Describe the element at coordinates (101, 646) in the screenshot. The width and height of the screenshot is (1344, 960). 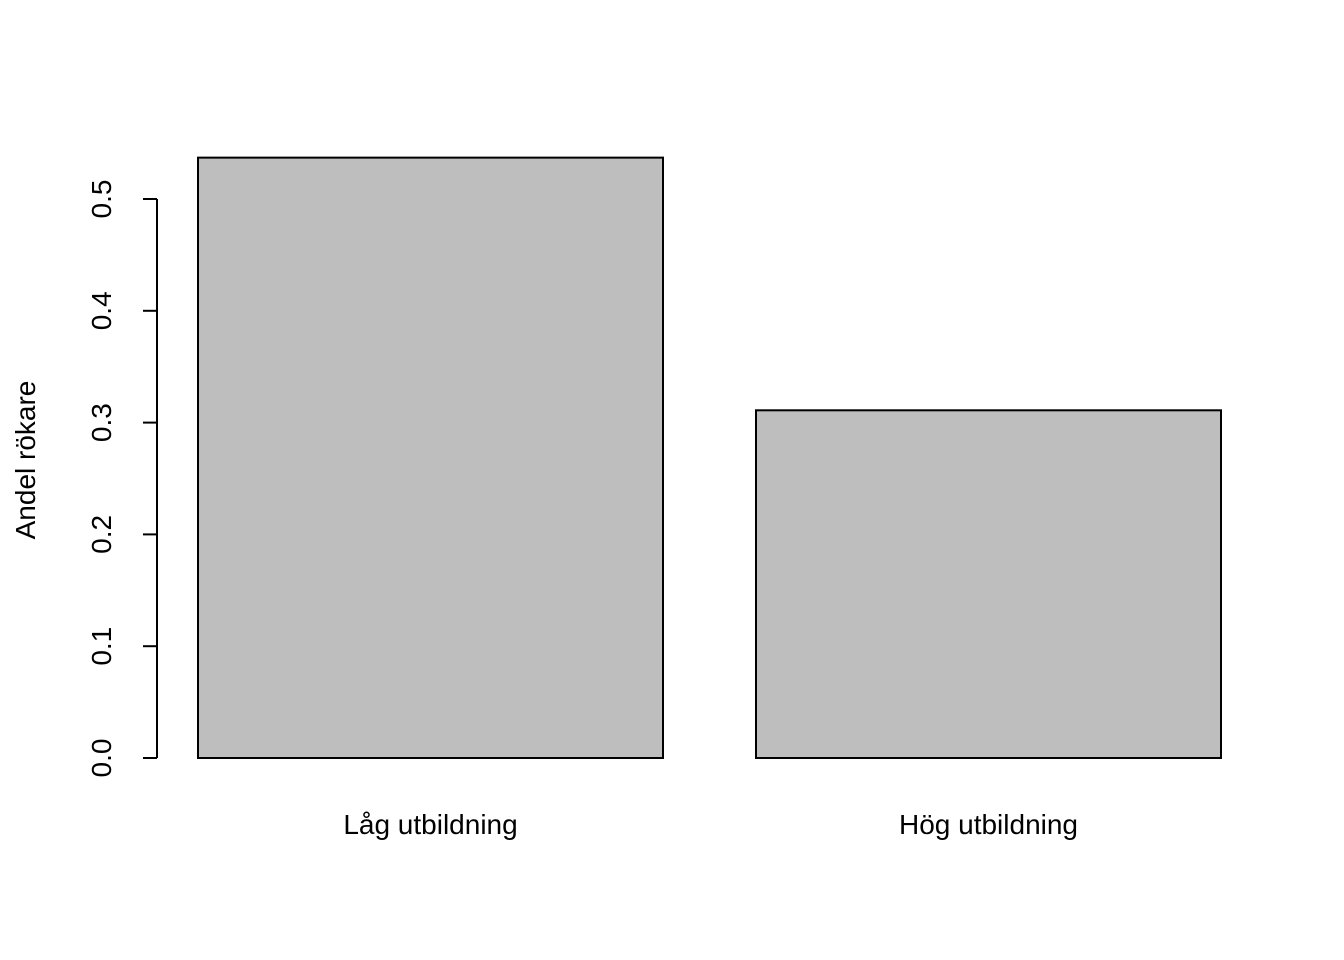
I see `y-tick-label-1: 0.1` at that location.